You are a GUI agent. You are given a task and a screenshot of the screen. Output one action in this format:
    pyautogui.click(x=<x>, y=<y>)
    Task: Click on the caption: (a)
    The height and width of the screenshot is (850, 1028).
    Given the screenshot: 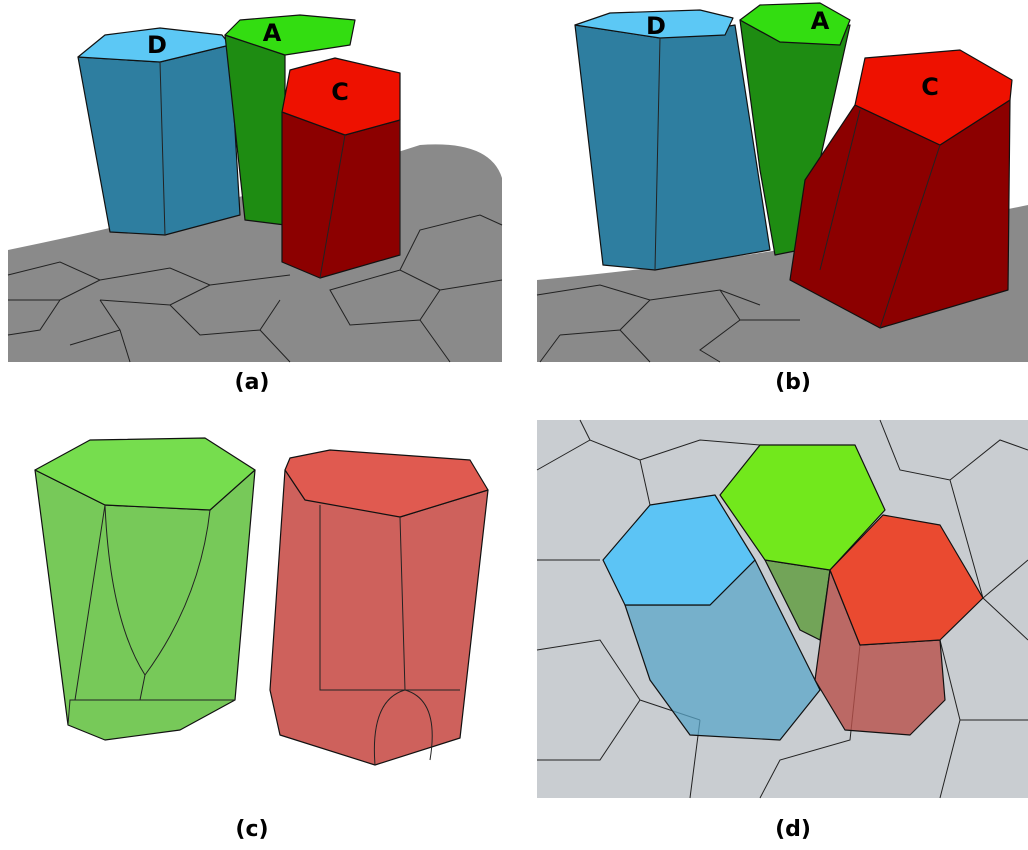 What is the action you would take?
    pyautogui.click(x=252, y=382)
    